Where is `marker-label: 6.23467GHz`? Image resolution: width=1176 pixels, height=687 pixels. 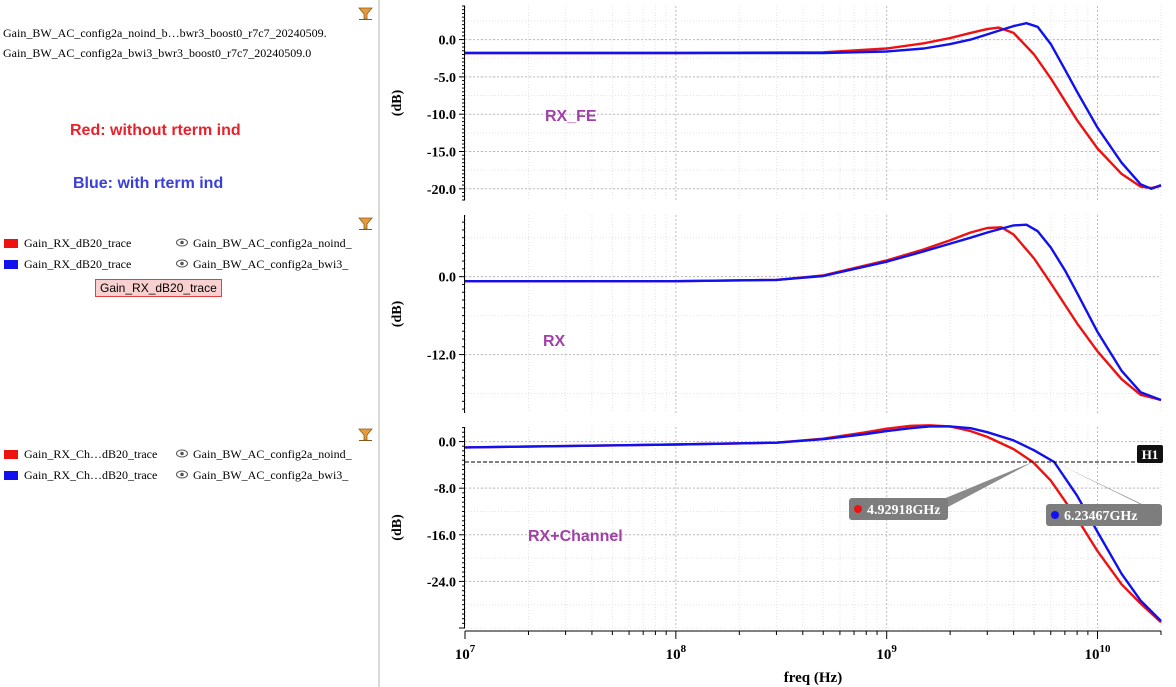 marker-label: 6.23467GHz is located at coordinates (1101, 516).